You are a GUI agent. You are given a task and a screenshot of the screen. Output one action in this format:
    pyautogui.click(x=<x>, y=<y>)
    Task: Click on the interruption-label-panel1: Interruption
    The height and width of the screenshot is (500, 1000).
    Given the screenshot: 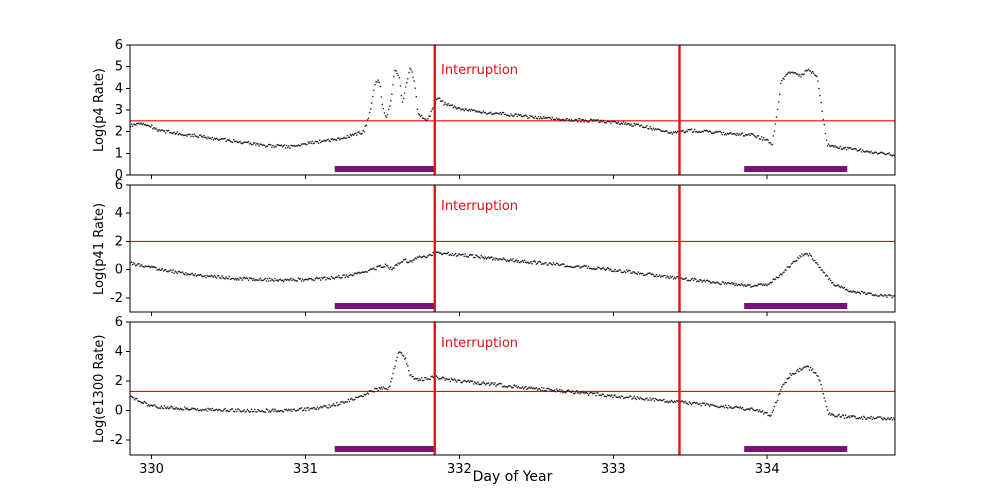 What is the action you would take?
    pyautogui.click(x=480, y=70)
    